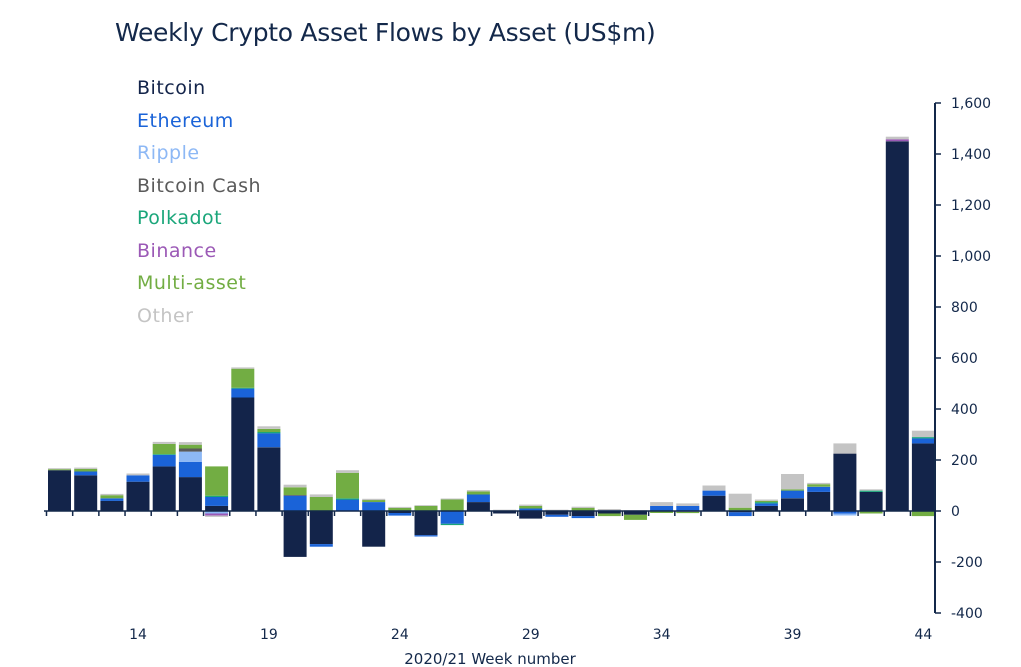 This screenshot has height=667, width=1021. Describe the element at coordinates (964, 308) in the screenshot. I see `y-tick-label: 800` at that location.